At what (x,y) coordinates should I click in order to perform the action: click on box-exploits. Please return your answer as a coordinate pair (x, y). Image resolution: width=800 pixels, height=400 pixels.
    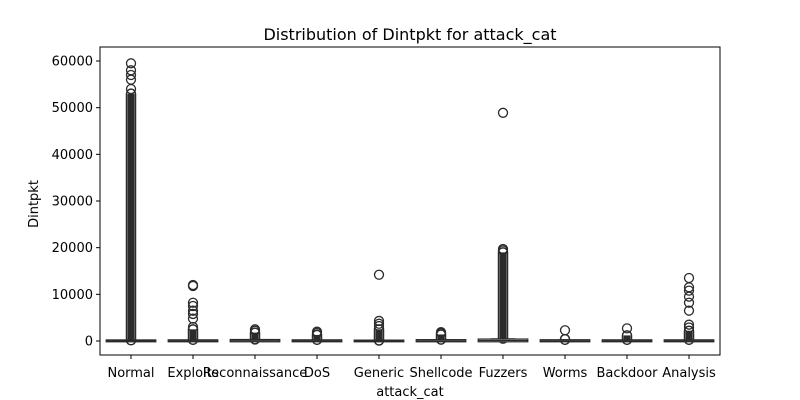
    Looking at the image, I should click on (193, 312).